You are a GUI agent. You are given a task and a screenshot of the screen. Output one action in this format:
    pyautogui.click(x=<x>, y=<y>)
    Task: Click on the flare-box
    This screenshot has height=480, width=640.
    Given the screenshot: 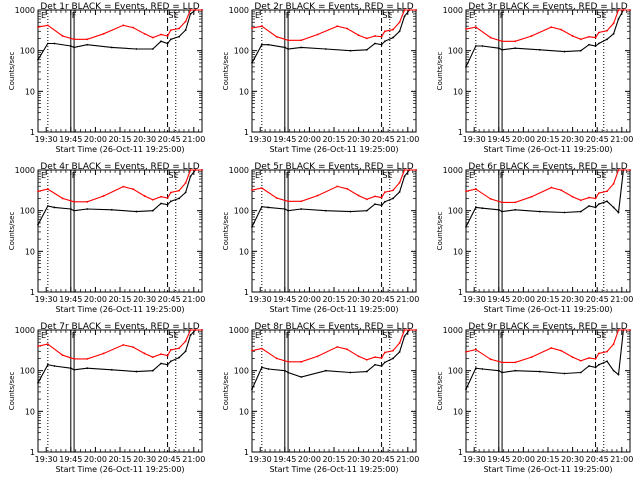 What is the action you would take?
    pyautogui.click(x=286, y=71)
    